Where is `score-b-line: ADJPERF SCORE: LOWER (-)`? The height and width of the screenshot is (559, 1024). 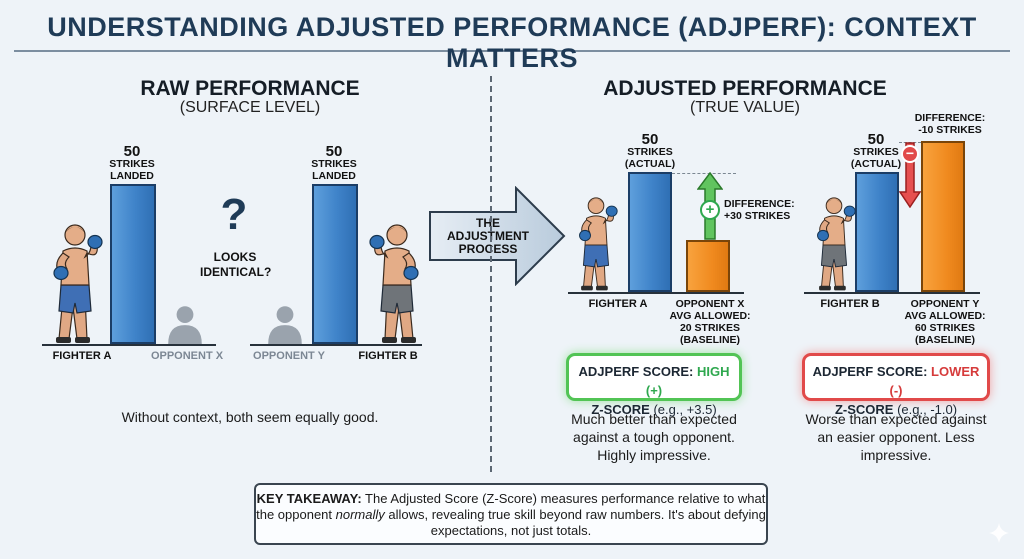 score-b-line: ADJPERF SCORE: LOWER (-) is located at coordinates (896, 381).